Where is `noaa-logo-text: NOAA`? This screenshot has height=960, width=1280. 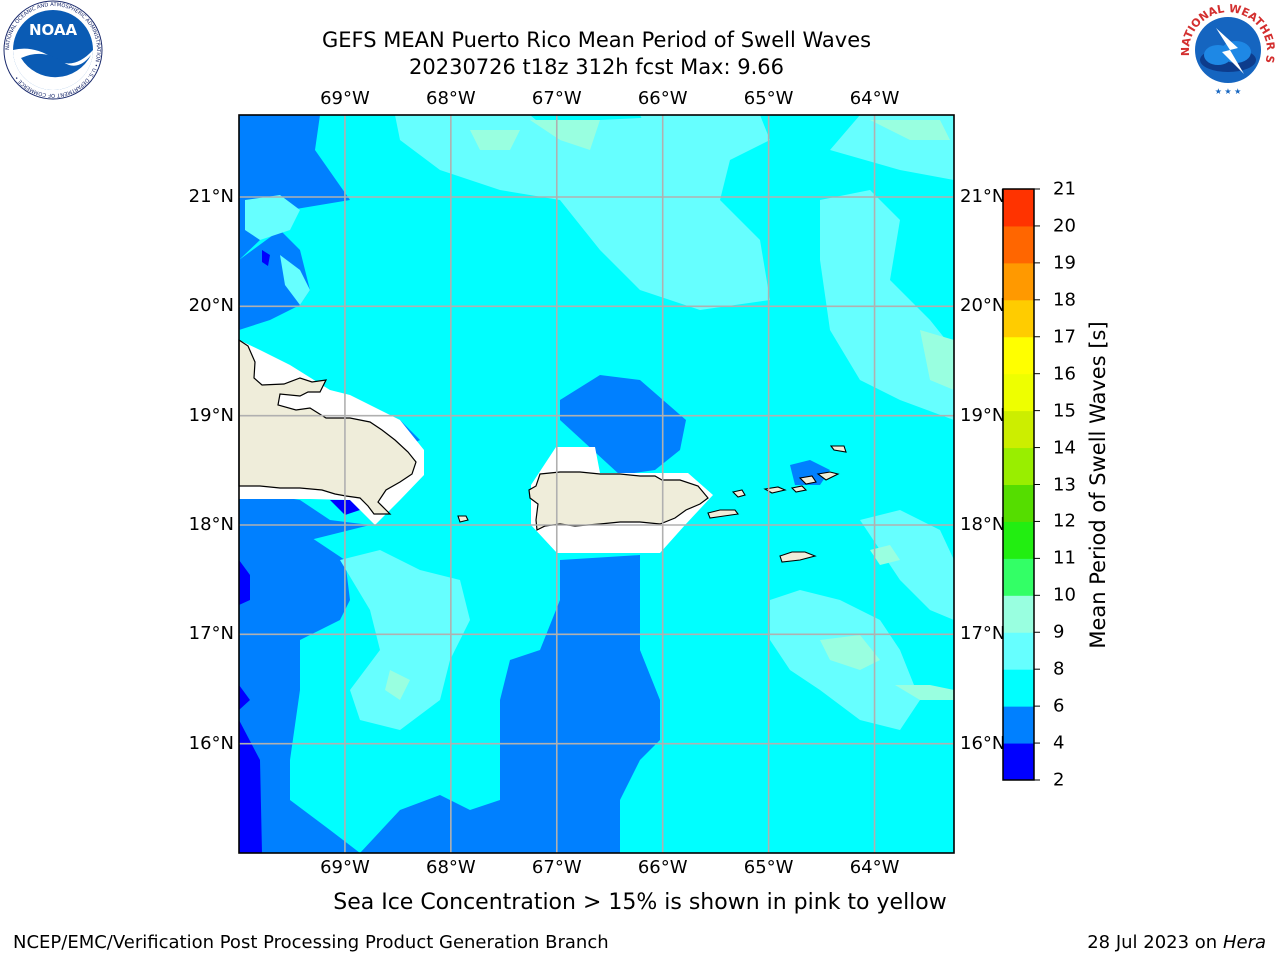 noaa-logo-text: NOAA is located at coordinates (53, 30).